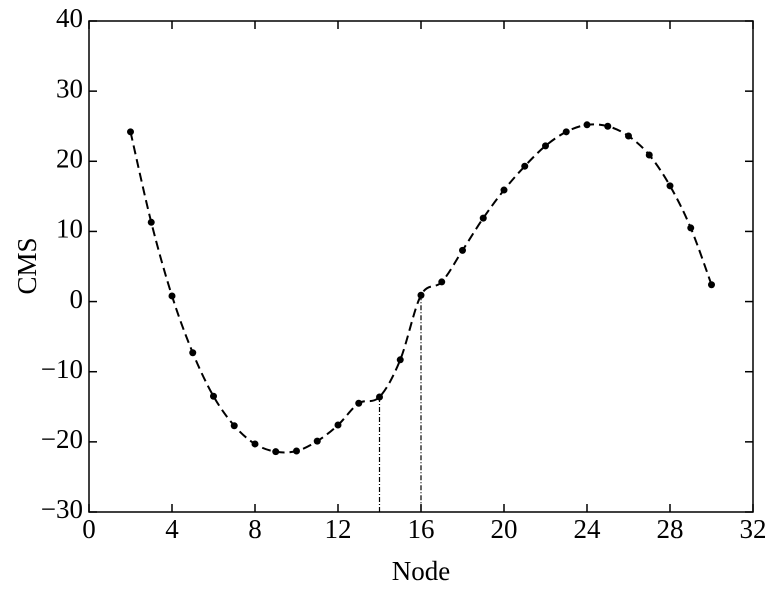 The image size is (771, 591). Describe the element at coordinates (172, 529) in the screenshot. I see `x-tick-label: 4` at that location.